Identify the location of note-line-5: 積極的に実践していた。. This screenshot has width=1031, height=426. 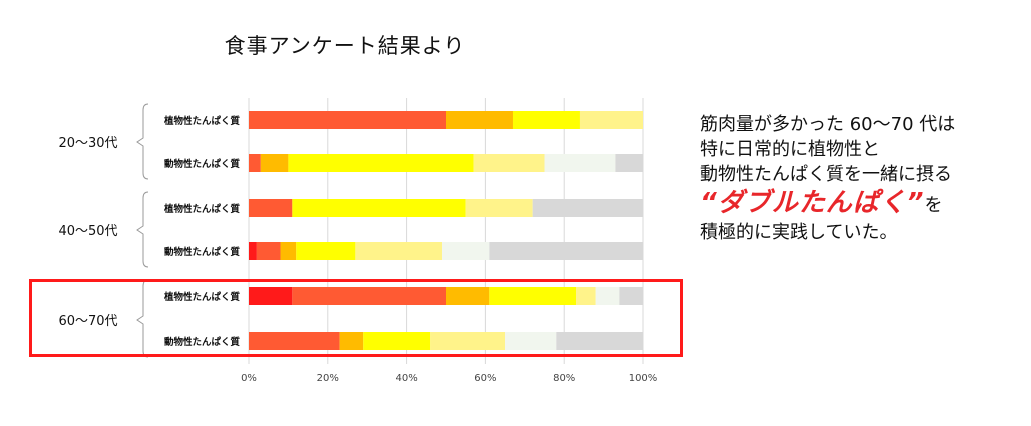
(799, 232).